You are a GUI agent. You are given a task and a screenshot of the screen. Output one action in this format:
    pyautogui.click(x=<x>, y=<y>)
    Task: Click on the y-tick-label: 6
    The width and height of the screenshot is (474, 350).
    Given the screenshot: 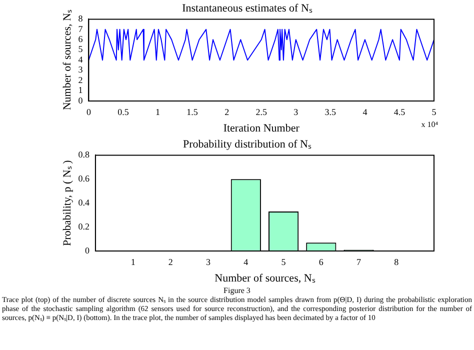 What is the action you would take?
    pyautogui.click(x=81, y=39)
    